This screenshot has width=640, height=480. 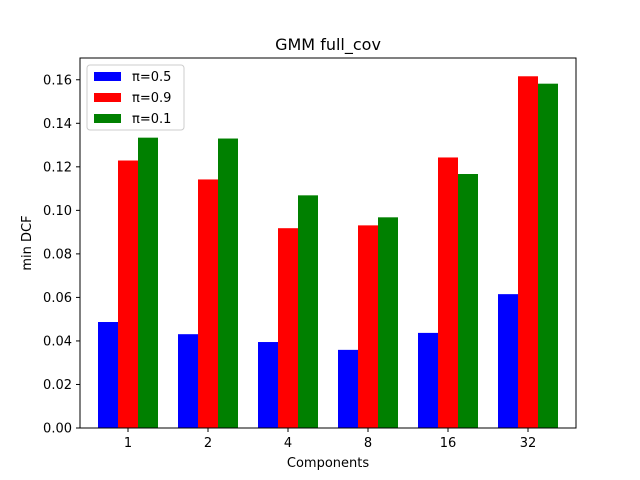 I want to click on y-tick-label: 0.08, so click(x=57, y=254).